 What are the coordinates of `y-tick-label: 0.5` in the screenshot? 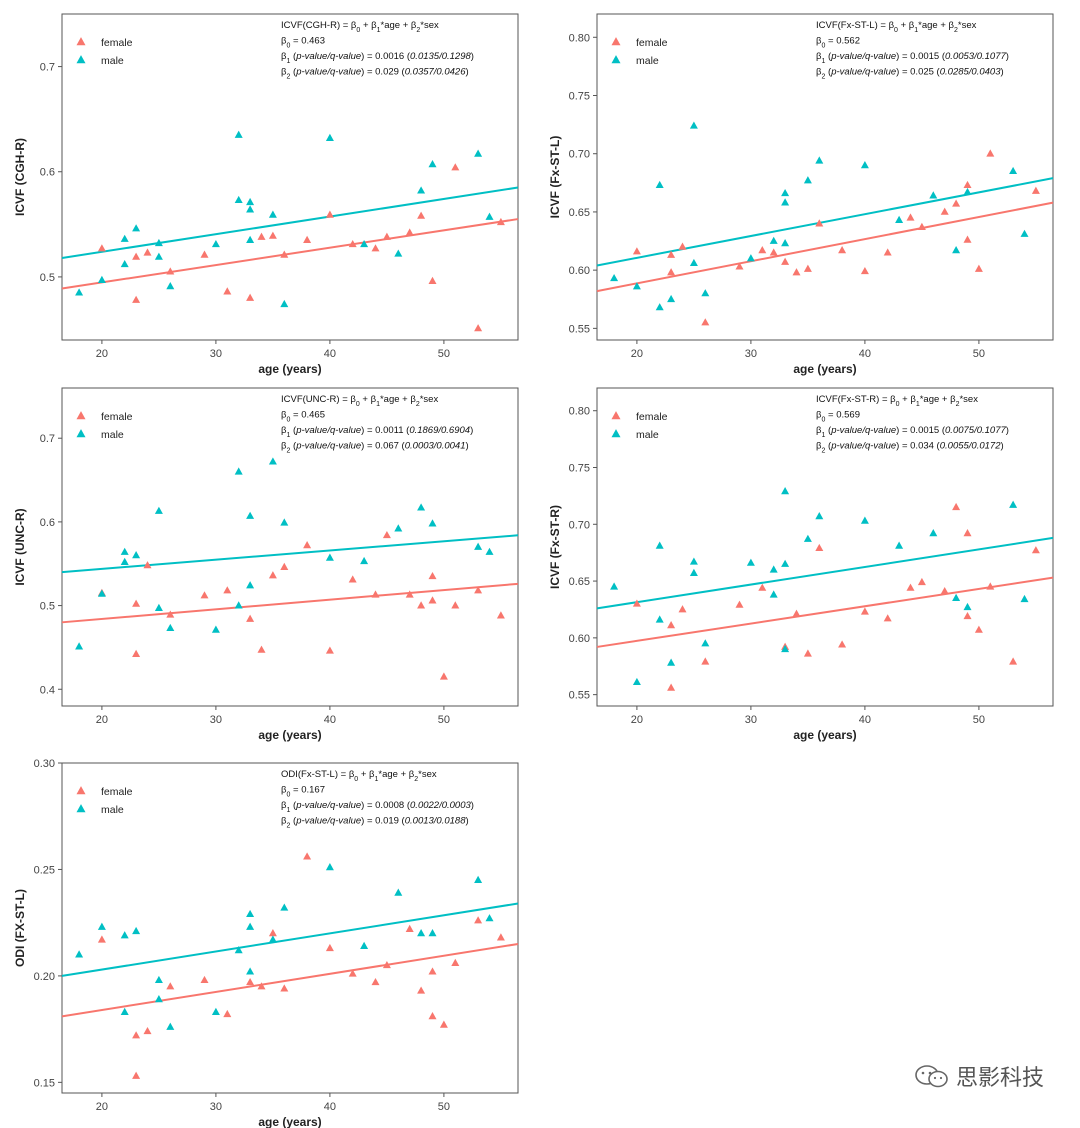 It's located at (47, 607).